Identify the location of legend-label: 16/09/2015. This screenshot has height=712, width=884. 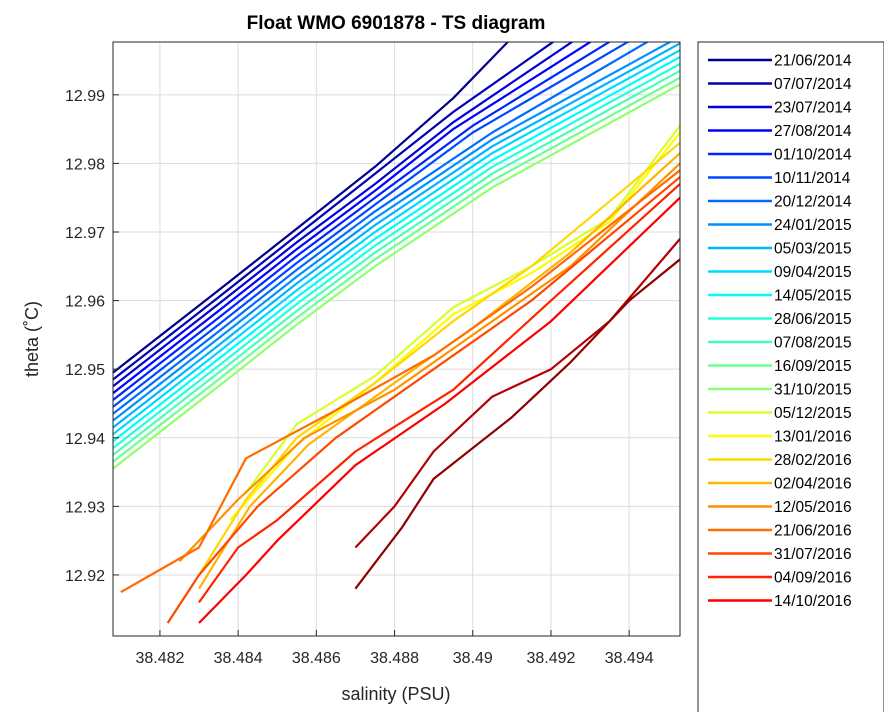
(813, 366).